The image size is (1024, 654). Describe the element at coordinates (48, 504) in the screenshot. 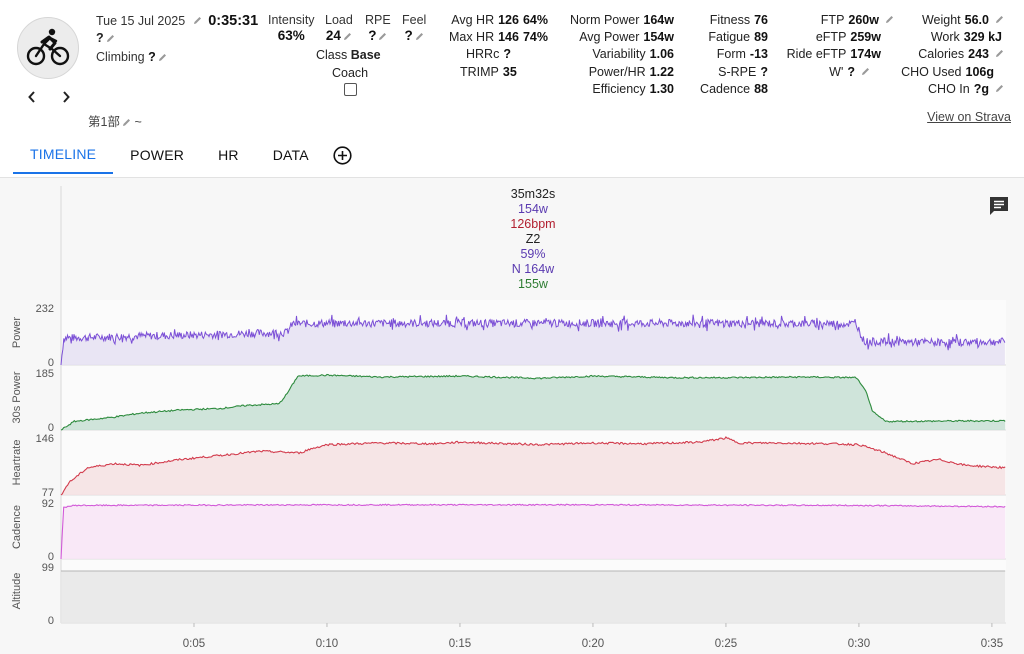

I see `y-tick-label: 92` at that location.